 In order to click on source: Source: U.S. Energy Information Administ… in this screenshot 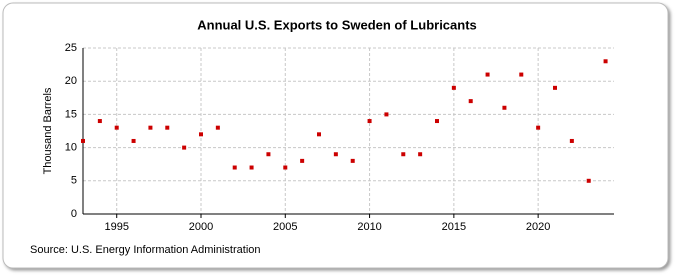, I will do `click(145, 250)`.